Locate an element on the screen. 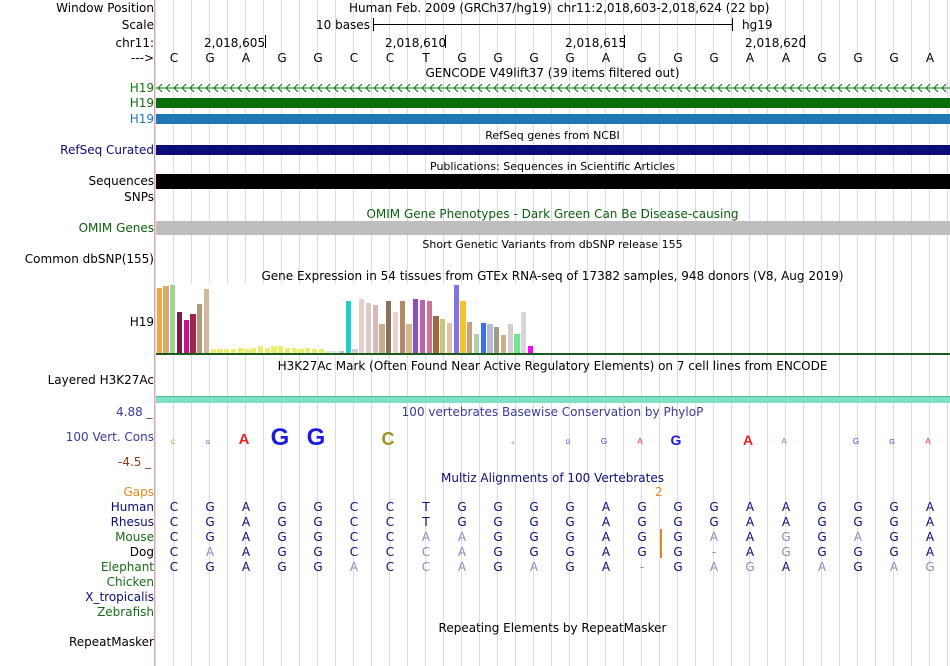  h3k27ac-track-label: Layered H3K27Ac is located at coordinates (100, 380).